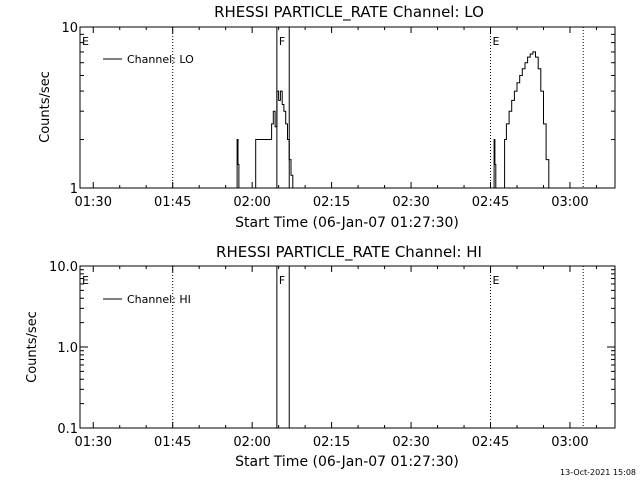 Image resolution: width=640 pixels, height=480 pixels. I want to click on legend-label: Channel: HI, so click(159, 299).